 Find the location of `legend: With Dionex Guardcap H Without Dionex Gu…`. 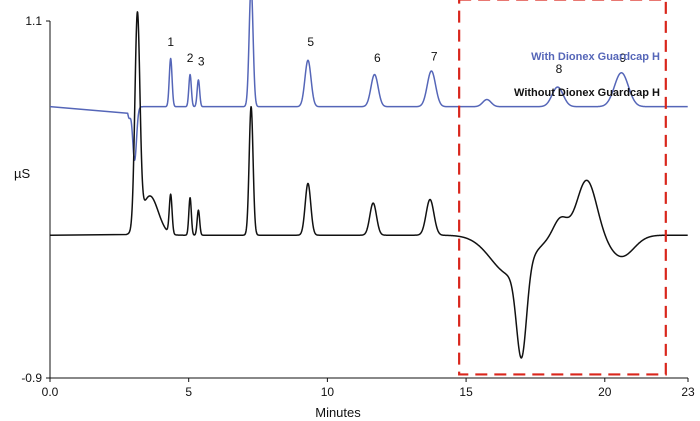

legend: With Dionex Guardcap H Without Dionex Gu… is located at coordinates (587, 75).